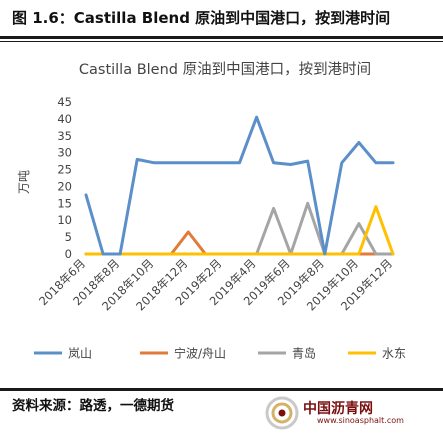 This screenshot has width=443, height=437. Describe the element at coordinates (64, 136) in the screenshot. I see `y-tick-label-7: 35` at that location.